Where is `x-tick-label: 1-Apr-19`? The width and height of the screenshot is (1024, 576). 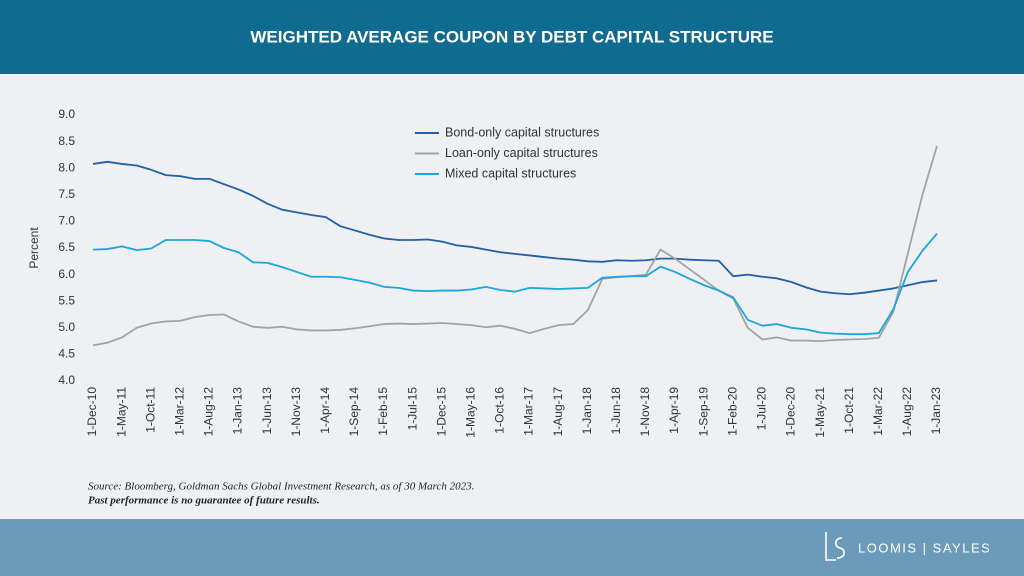 x-tick-label: 1-Apr-19 is located at coordinates (674, 410).